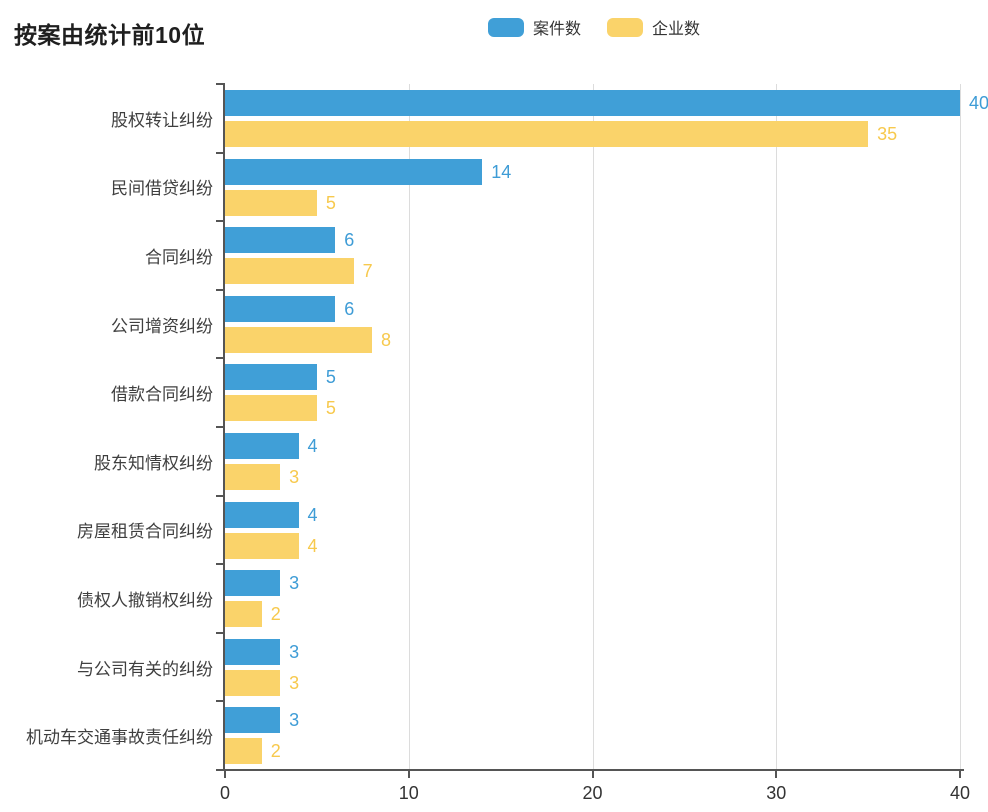  Describe the element at coordinates (162, 120) in the screenshot. I see `category-label: 股权转让纠纷` at that location.